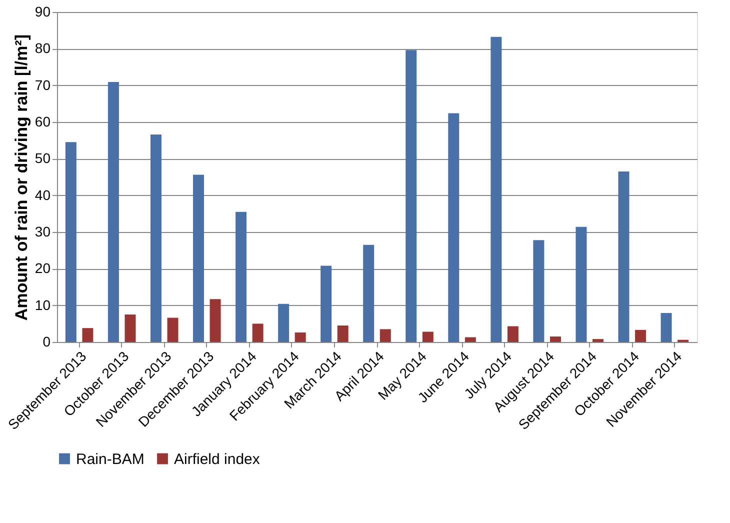  What do you see at coordinates (42, 122) in the screenshot?
I see `y-tick-label: 60` at bounding box center [42, 122].